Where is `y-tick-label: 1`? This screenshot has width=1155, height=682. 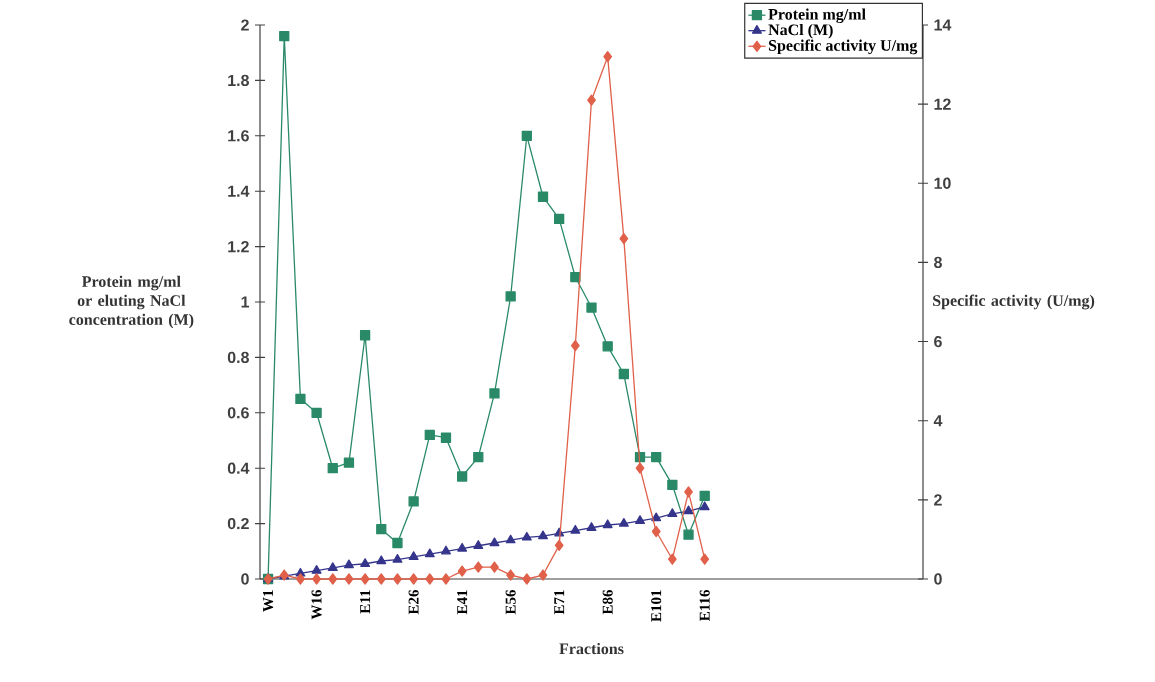
y-tick-label: 1 is located at coordinates (245, 302).